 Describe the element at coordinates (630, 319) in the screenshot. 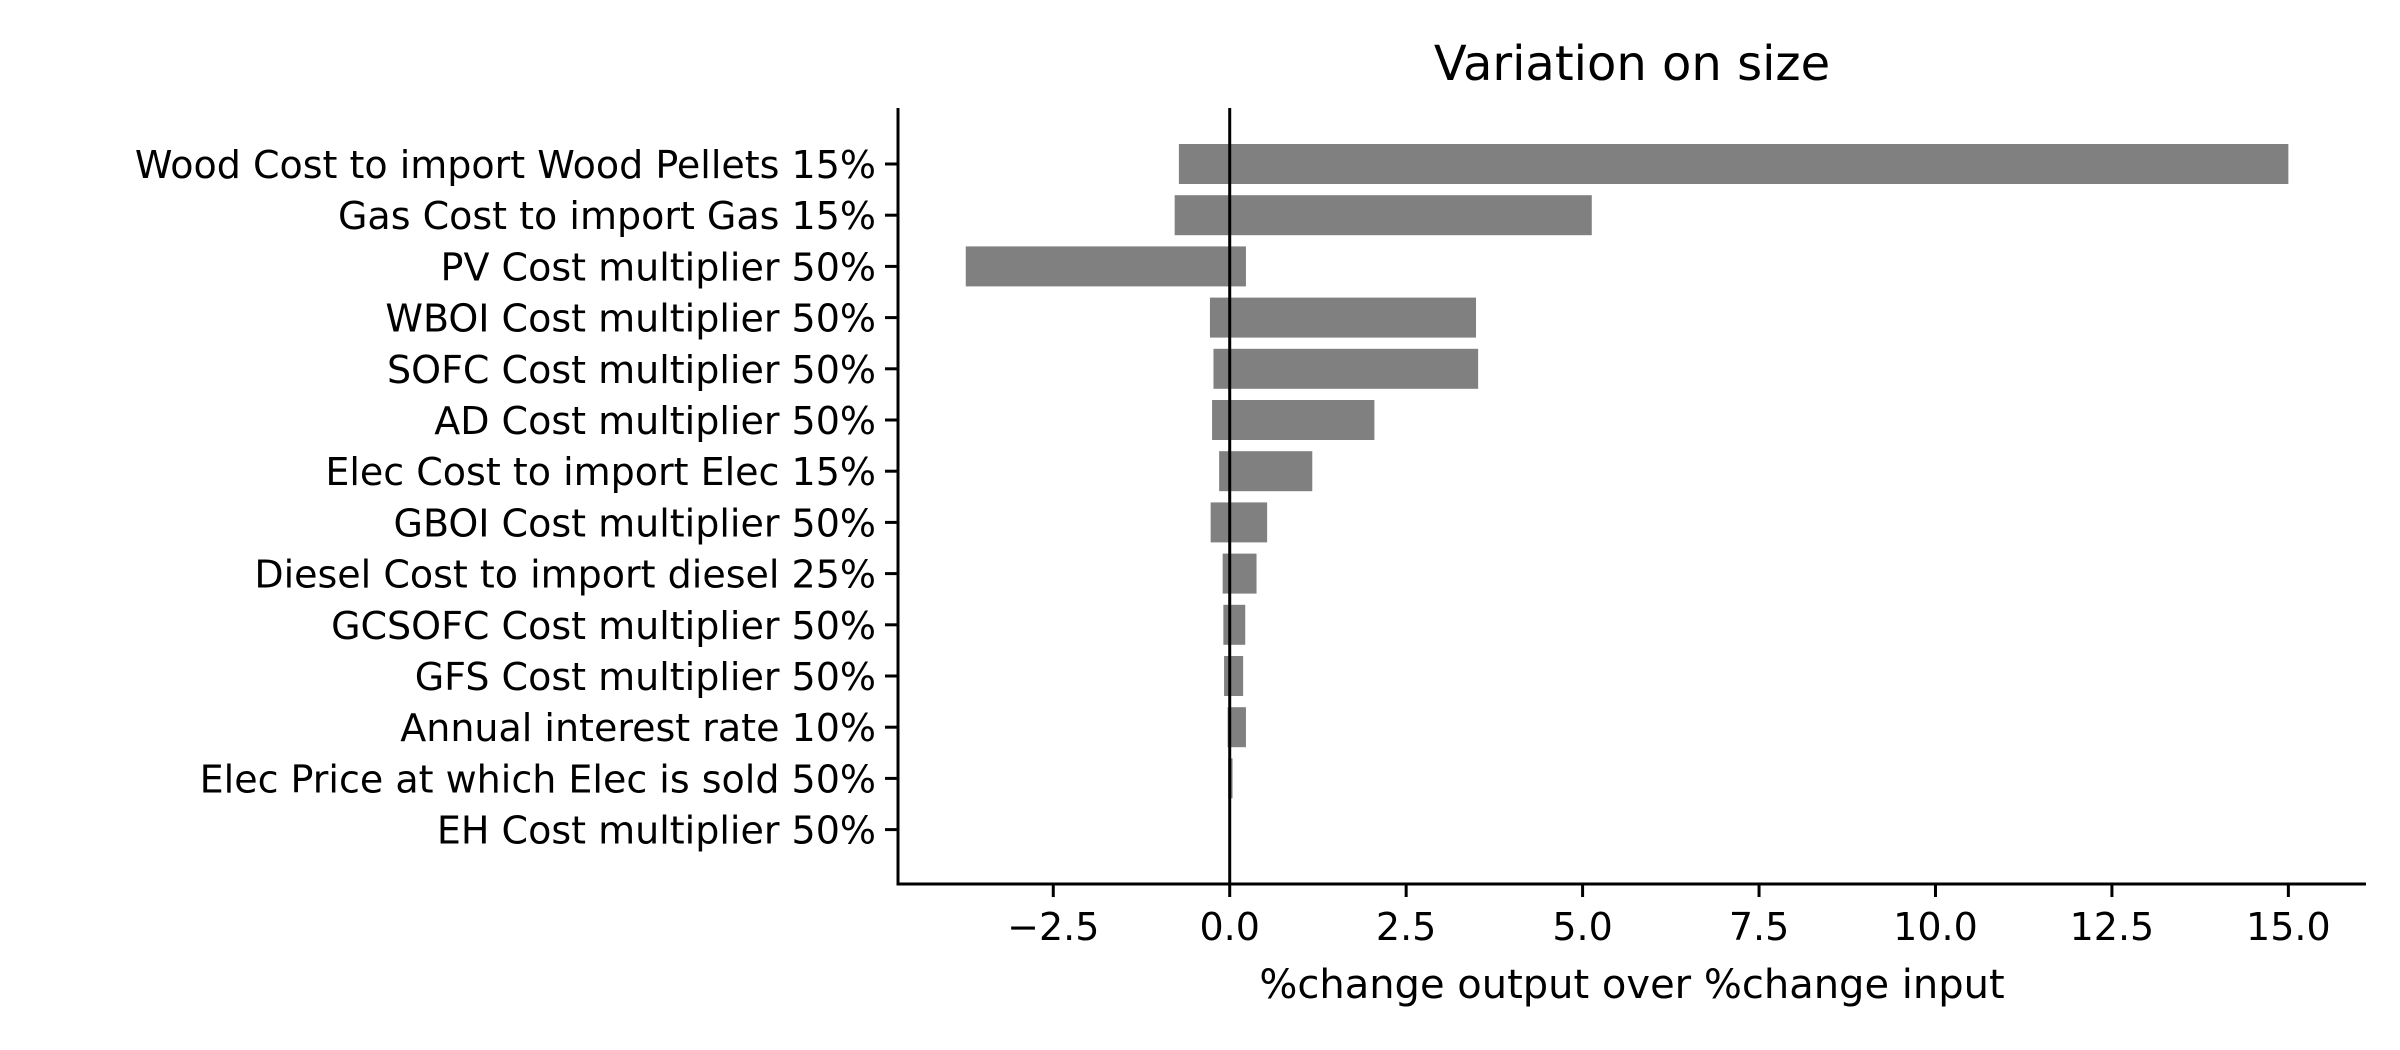

I see `y-tick-label: WBOI Cost multiplier 50%` at that location.